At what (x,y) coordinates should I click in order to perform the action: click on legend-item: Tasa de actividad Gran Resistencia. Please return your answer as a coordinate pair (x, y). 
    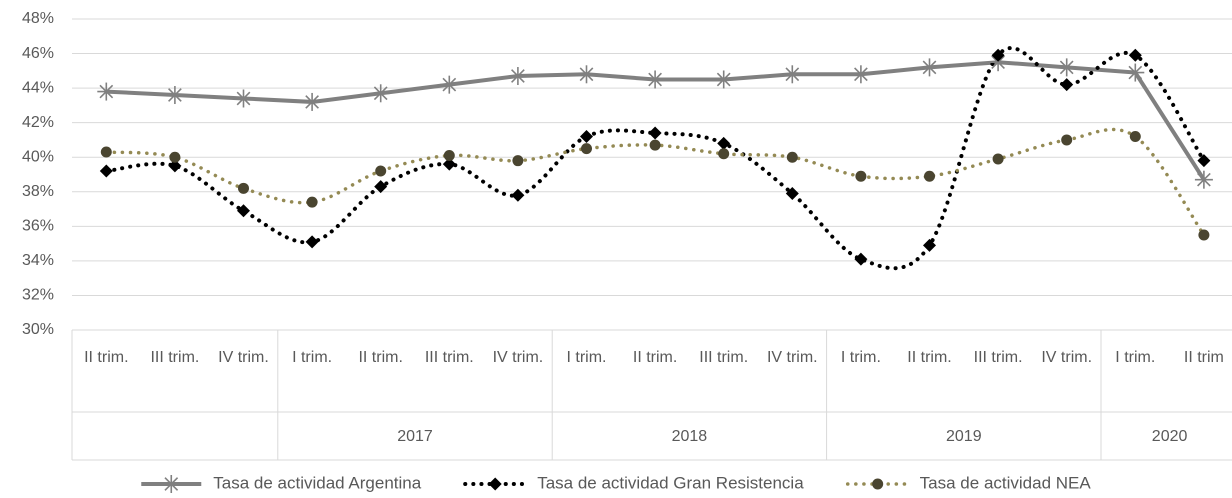
    Looking at the image, I should click on (633, 482).